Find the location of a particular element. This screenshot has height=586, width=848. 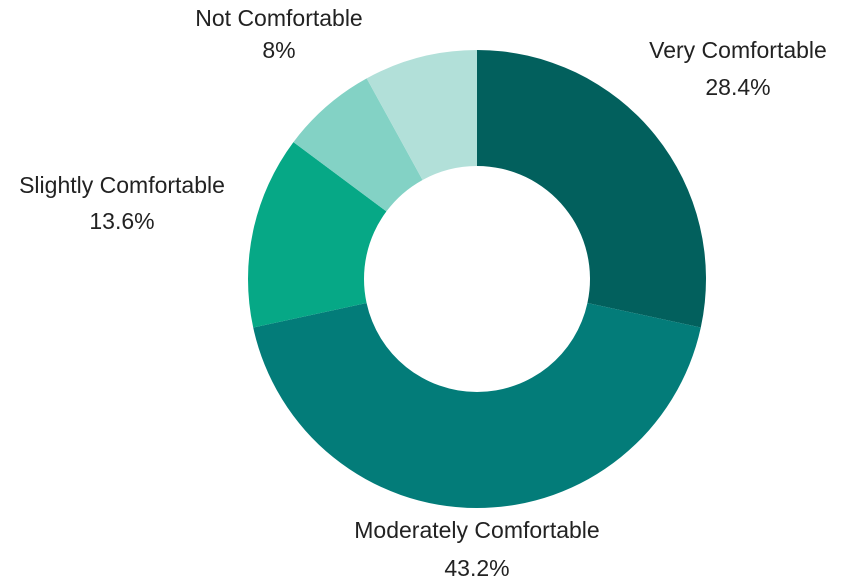

slice-label-very-comfortable: Very Comfortable is located at coordinates (738, 50).